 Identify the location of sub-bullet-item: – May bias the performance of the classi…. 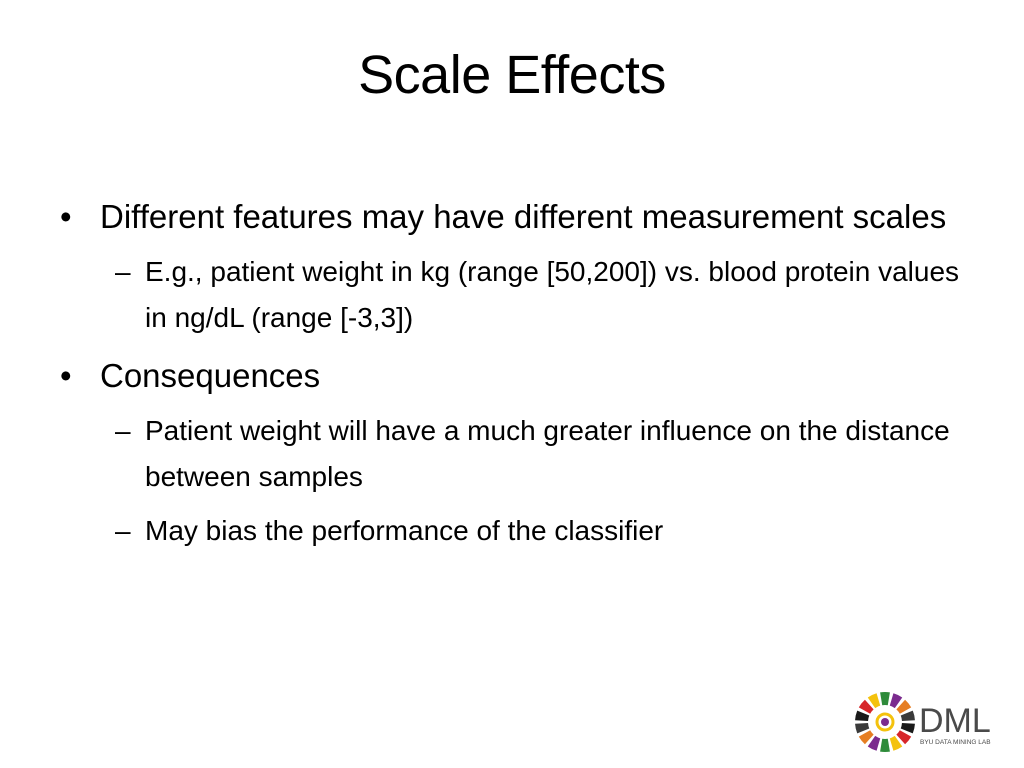
(520, 531).